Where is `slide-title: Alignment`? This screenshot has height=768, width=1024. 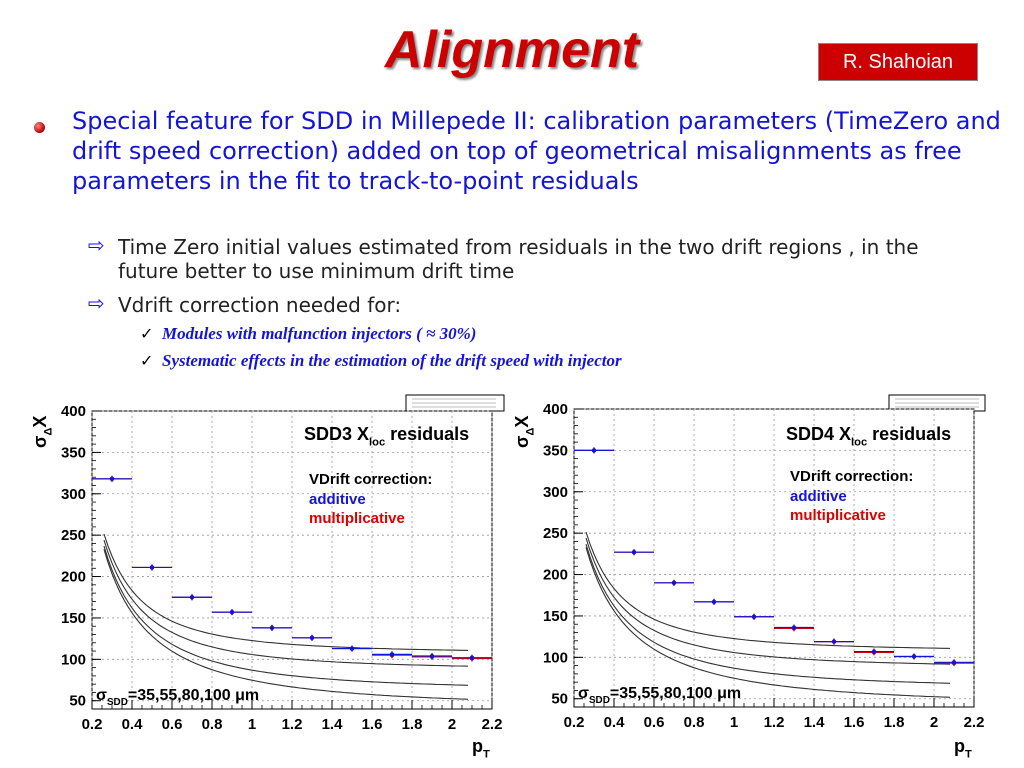
slide-title: Alignment is located at coordinates (512, 50).